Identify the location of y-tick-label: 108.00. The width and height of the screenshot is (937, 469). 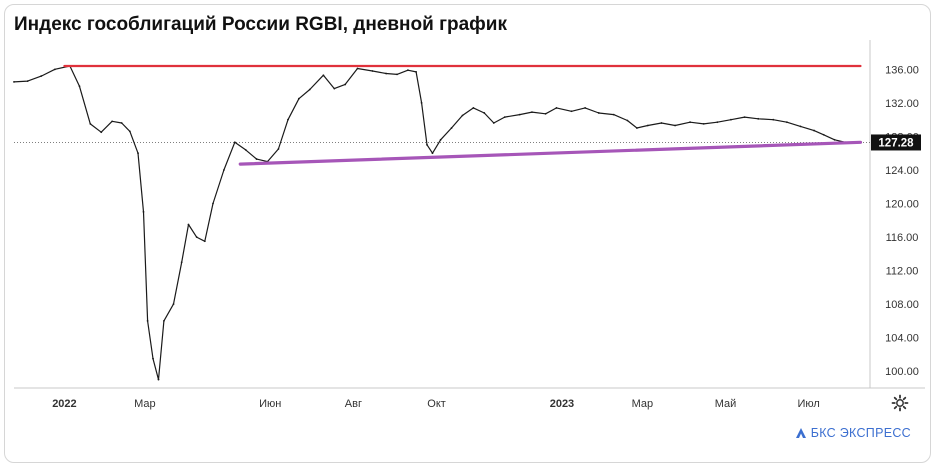
(902, 305).